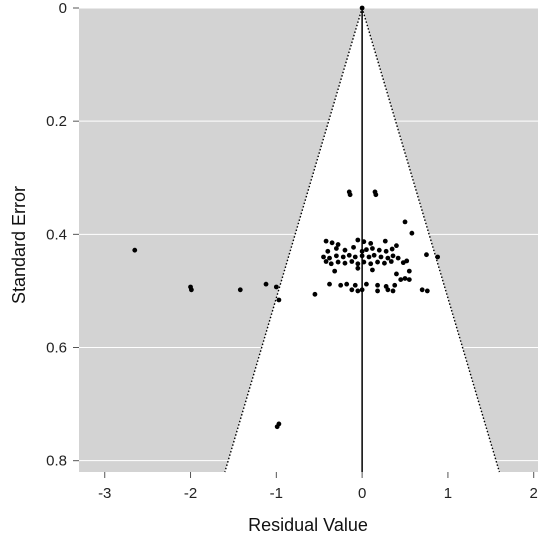 This screenshot has width=550, height=544. Describe the element at coordinates (362, 493) in the screenshot. I see `x-tick-label: 0` at that location.